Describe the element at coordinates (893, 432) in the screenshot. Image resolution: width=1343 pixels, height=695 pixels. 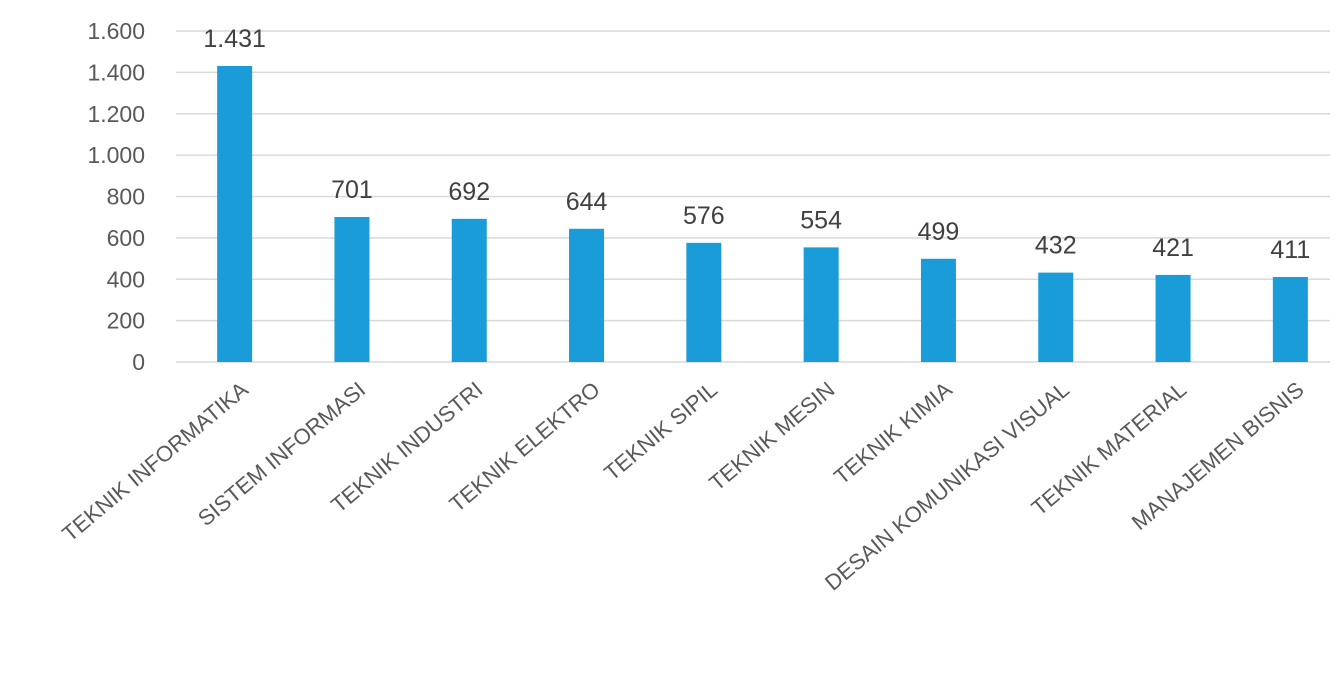
I see `x-tick-label: TEKNIK KIMIA` at that location.